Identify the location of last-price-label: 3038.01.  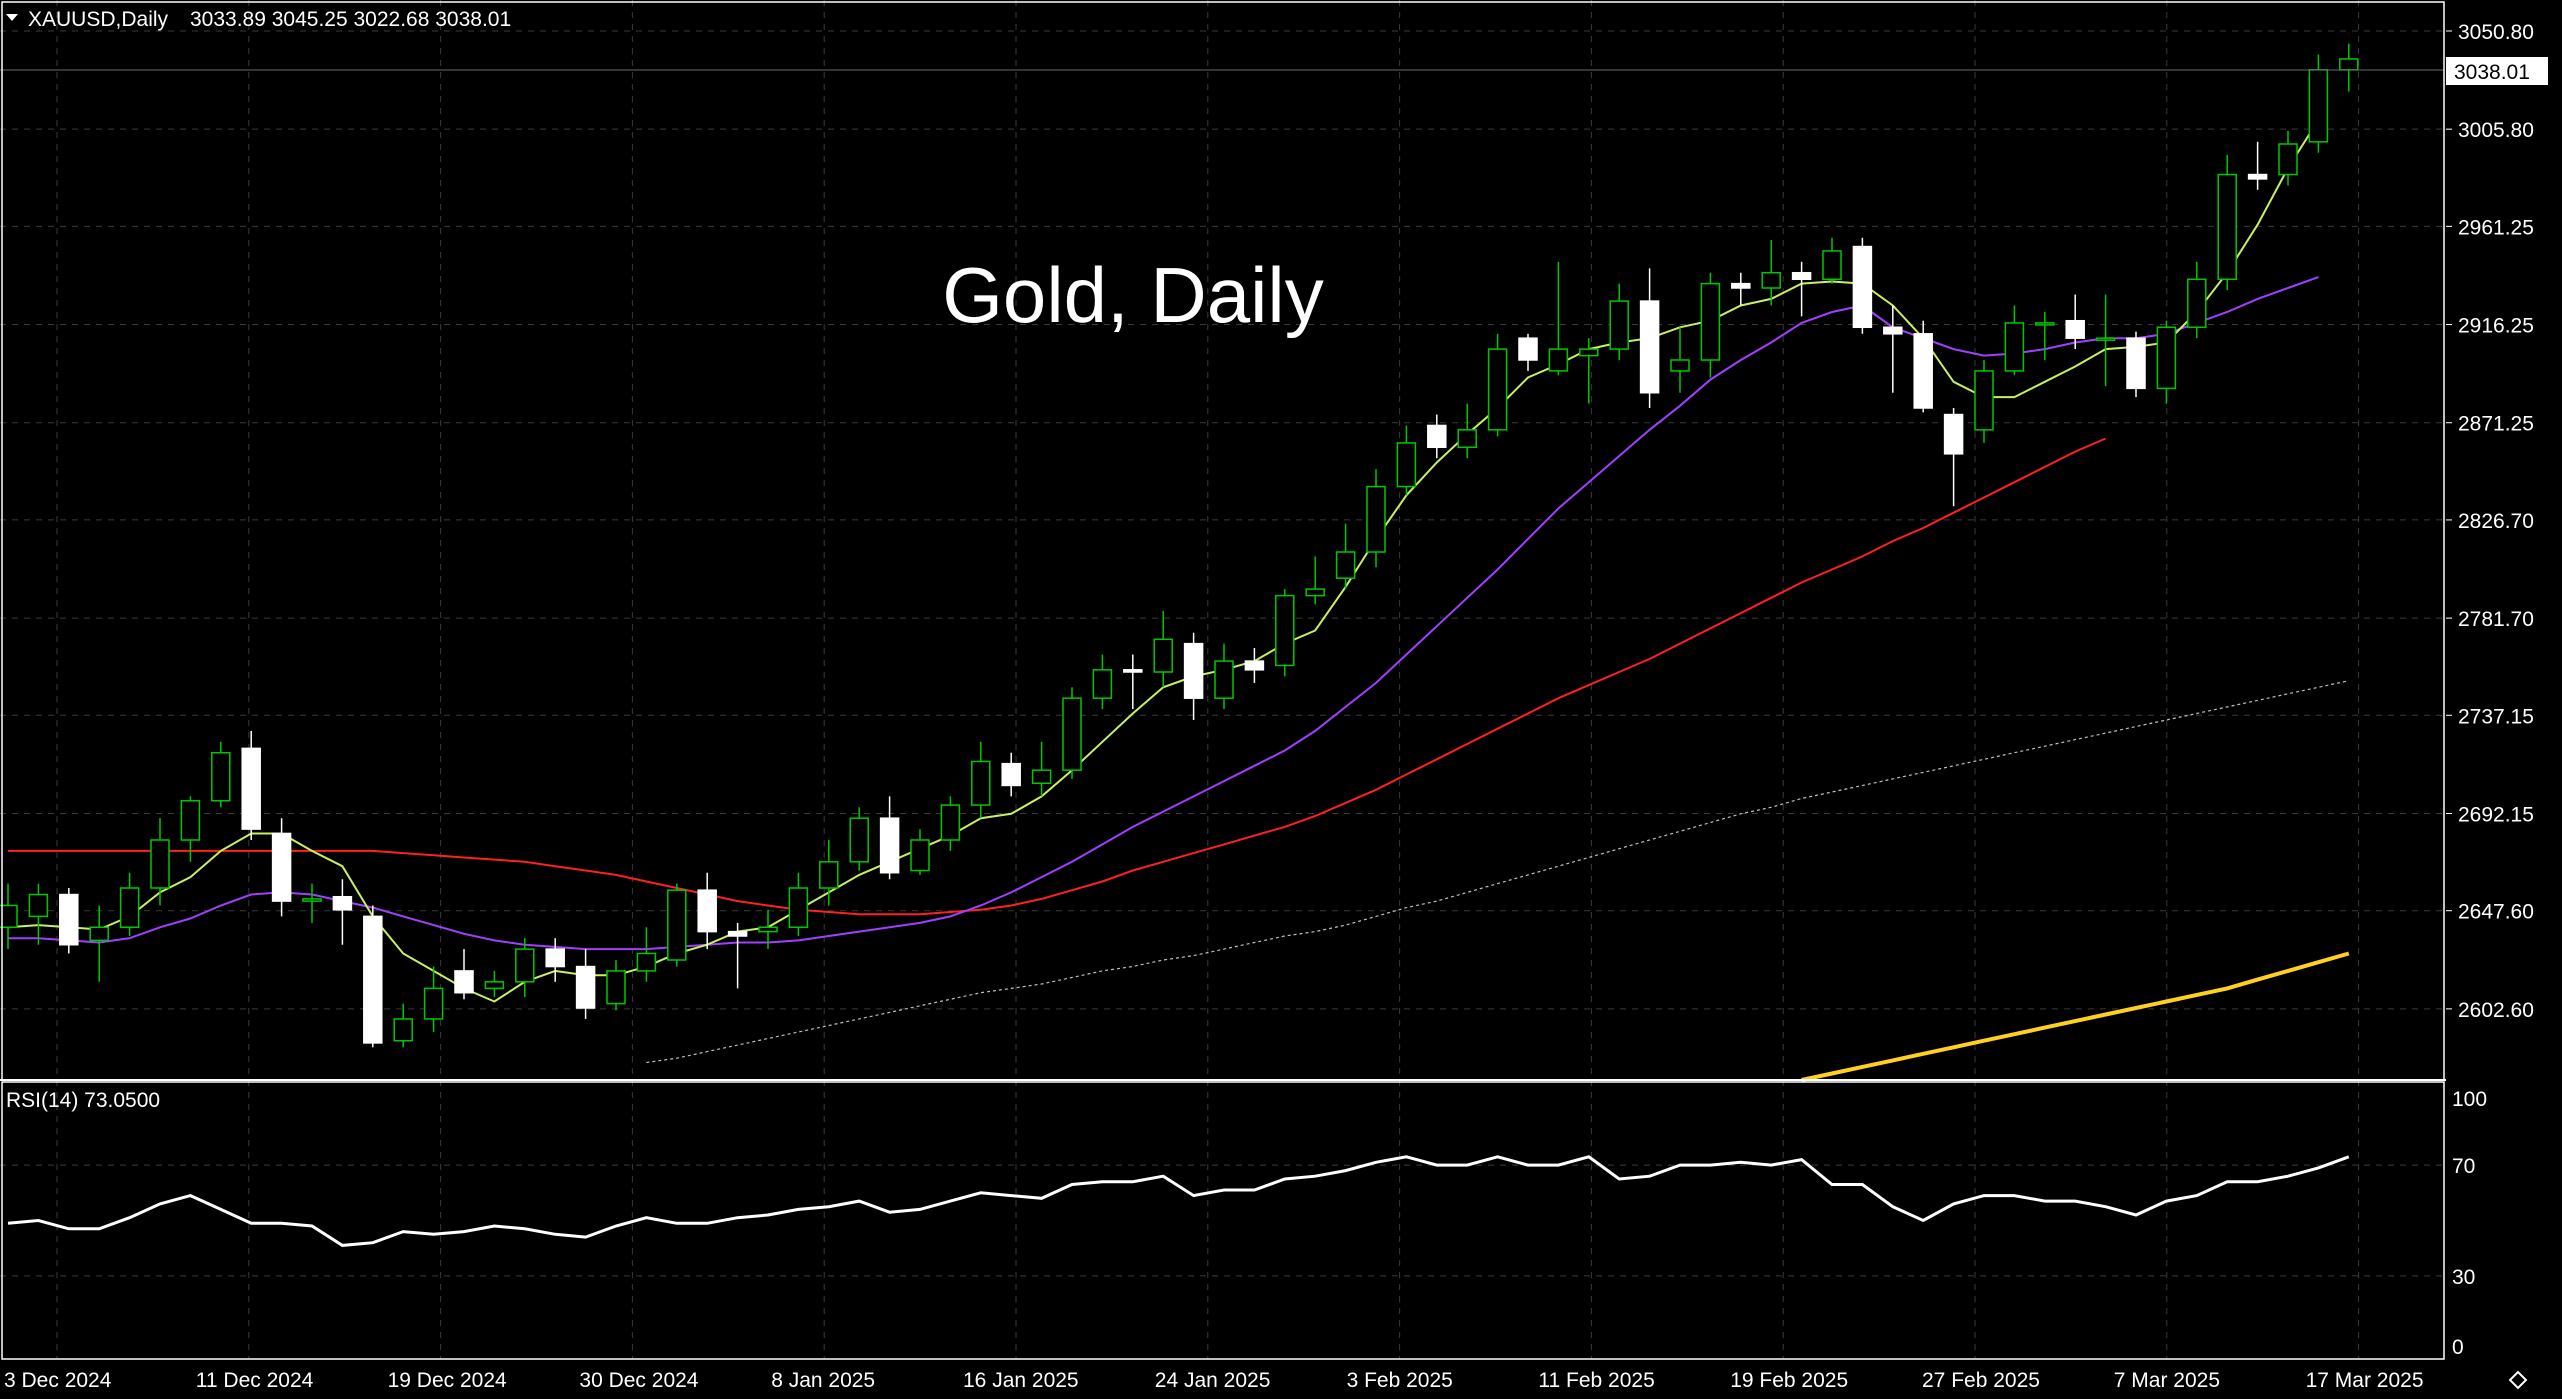
(2492, 72).